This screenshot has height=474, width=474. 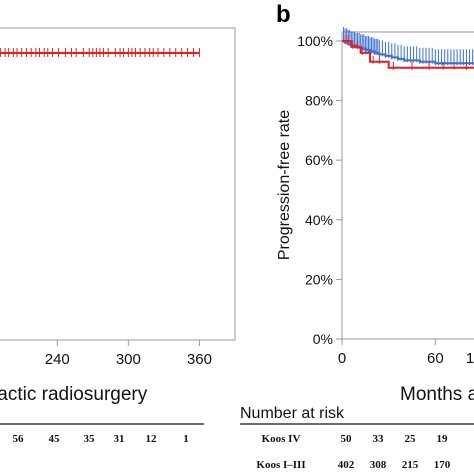 I want to click on panel-a-risk-table: 56 45 35 31 12 1, so click(x=101, y=439).